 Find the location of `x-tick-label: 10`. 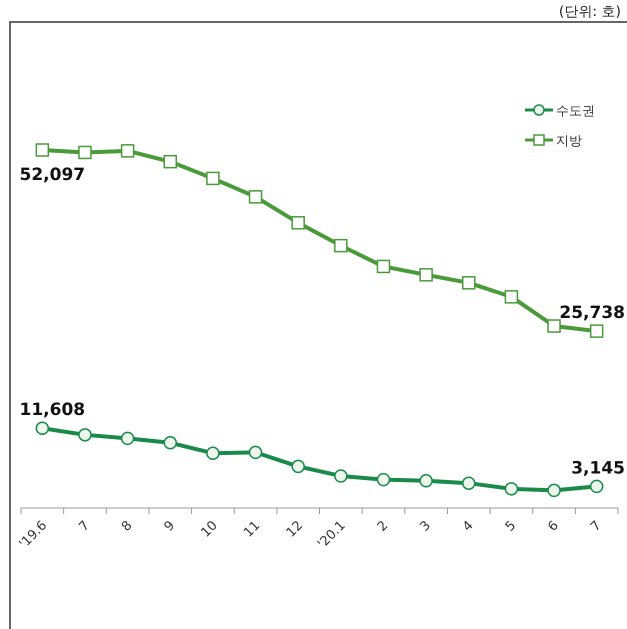

x-tick-label: 10 is located at coordinates (209, 529).